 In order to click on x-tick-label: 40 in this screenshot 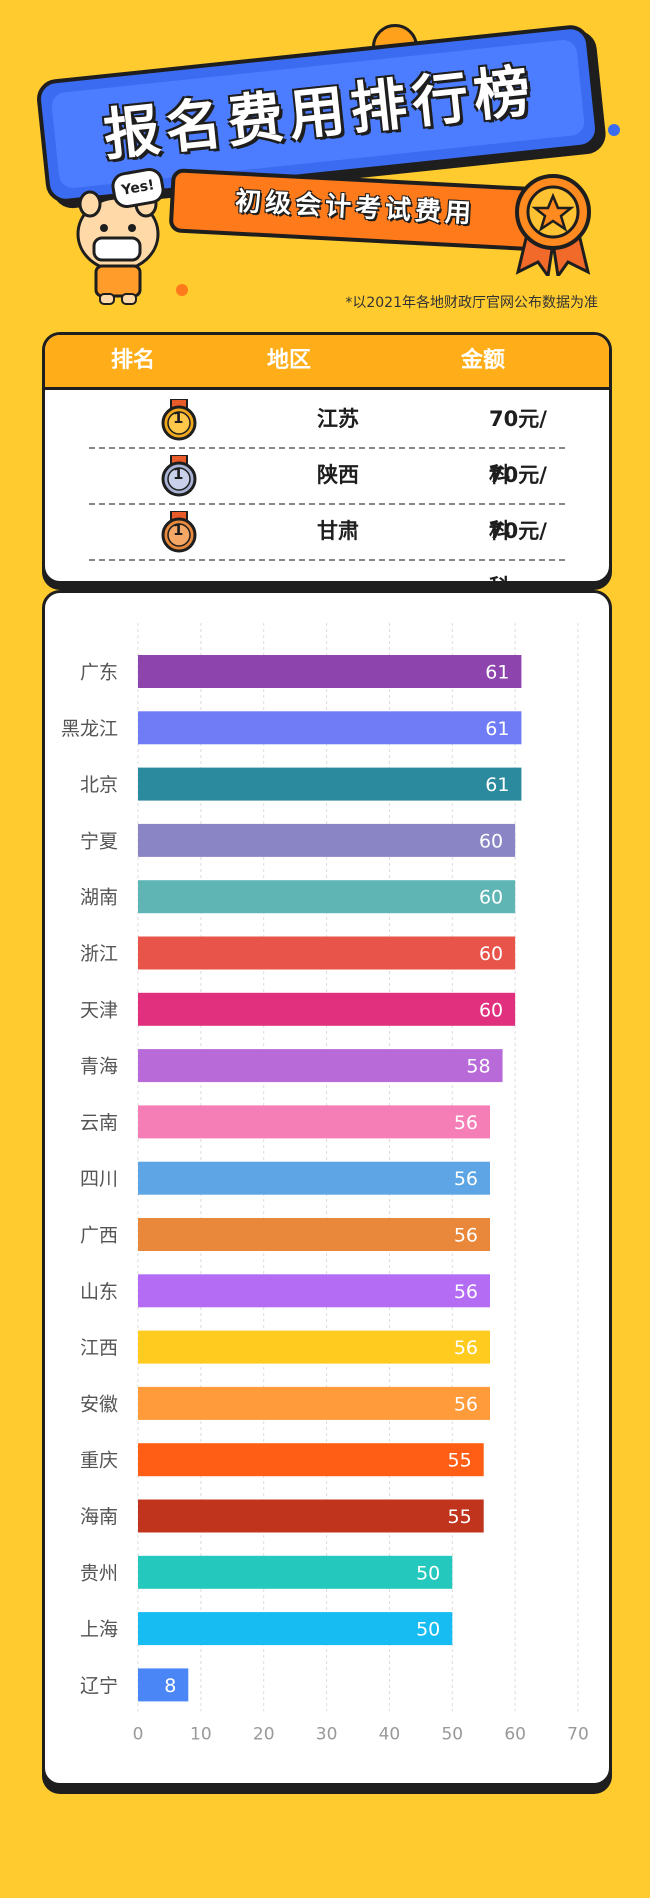, I will do `click(390, 1734)`.